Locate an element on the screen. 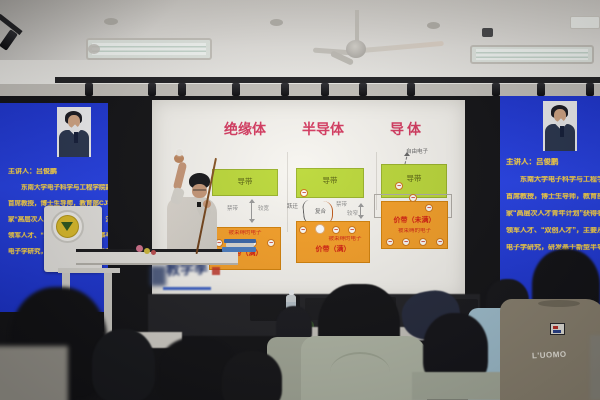 The width and height of the screenshot is (600, 400). watermark-seal is located at coordinates (216, 271).